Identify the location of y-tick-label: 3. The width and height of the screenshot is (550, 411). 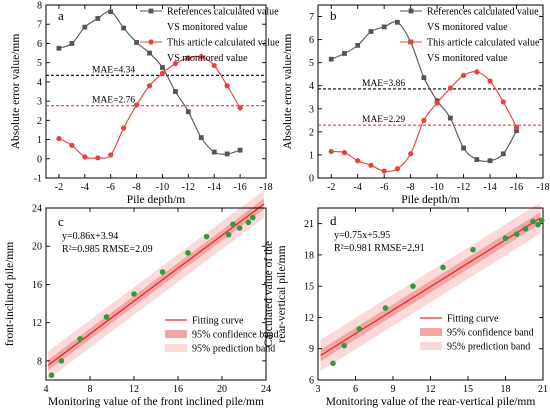
(311, 109).